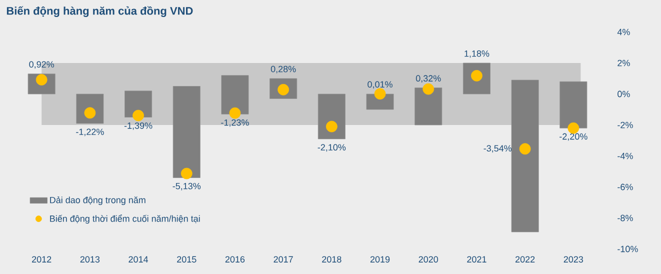 Image resolution: width=661 pixels, height=274 pixels. Describe the element at coordinates (138, 259) in the screenshot. I see `x-tick-label: 2014` at that location.